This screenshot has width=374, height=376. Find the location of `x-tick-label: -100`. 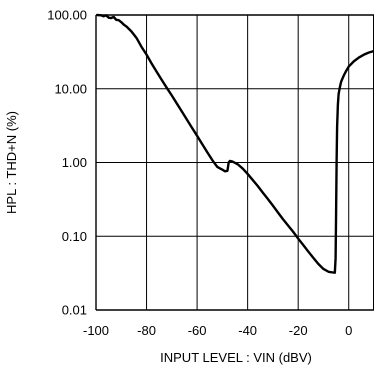

x-tick-label: -100 is located at coordinates (96, 330).